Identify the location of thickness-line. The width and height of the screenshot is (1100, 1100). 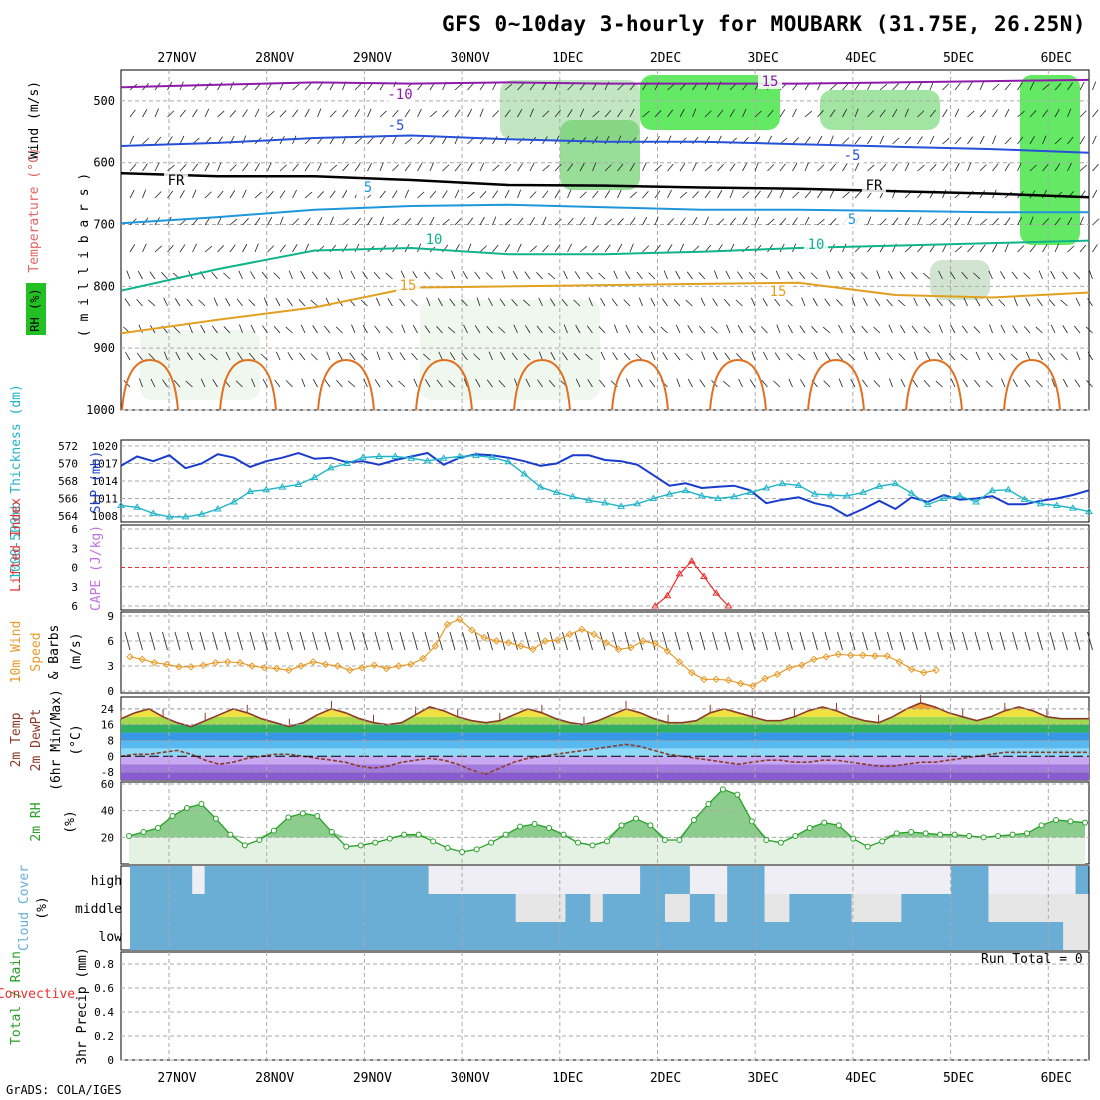
(605, 486).